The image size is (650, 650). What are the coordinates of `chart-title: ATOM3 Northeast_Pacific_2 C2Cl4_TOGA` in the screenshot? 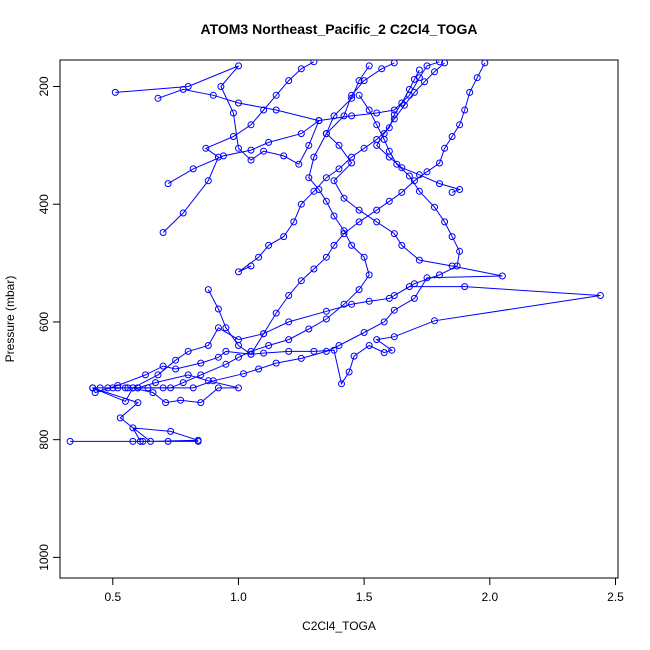 It's located at (339, 29).